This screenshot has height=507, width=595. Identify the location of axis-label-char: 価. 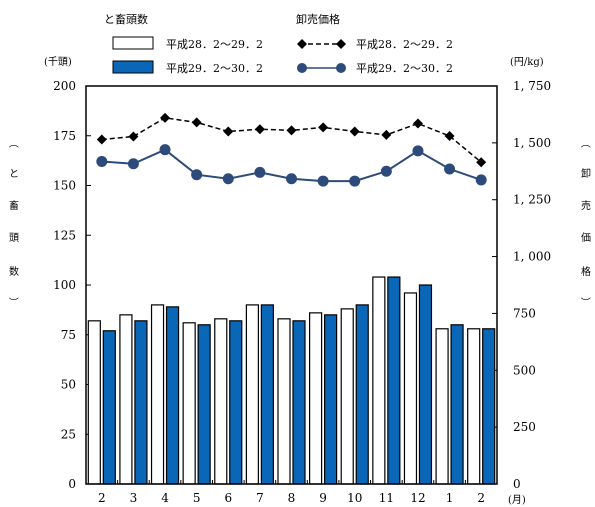
(586, 237).